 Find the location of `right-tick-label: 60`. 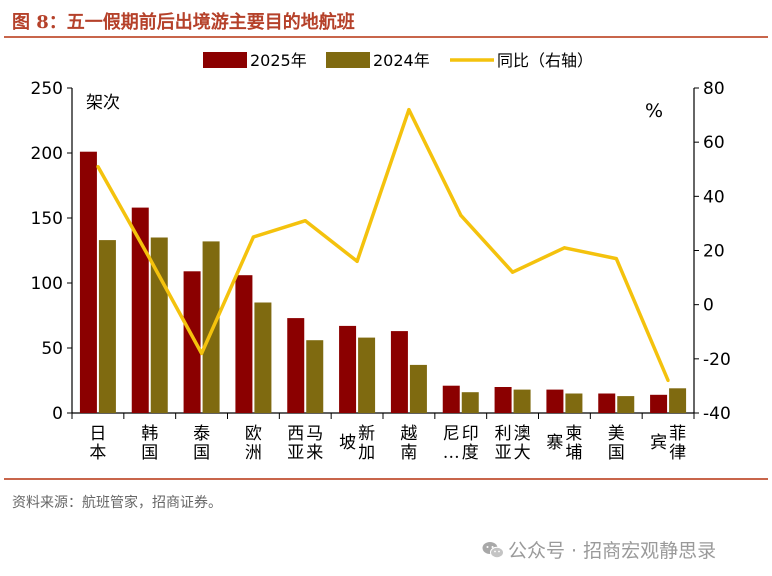

right-tick-label: 60 is located at coordinates (714, 143).